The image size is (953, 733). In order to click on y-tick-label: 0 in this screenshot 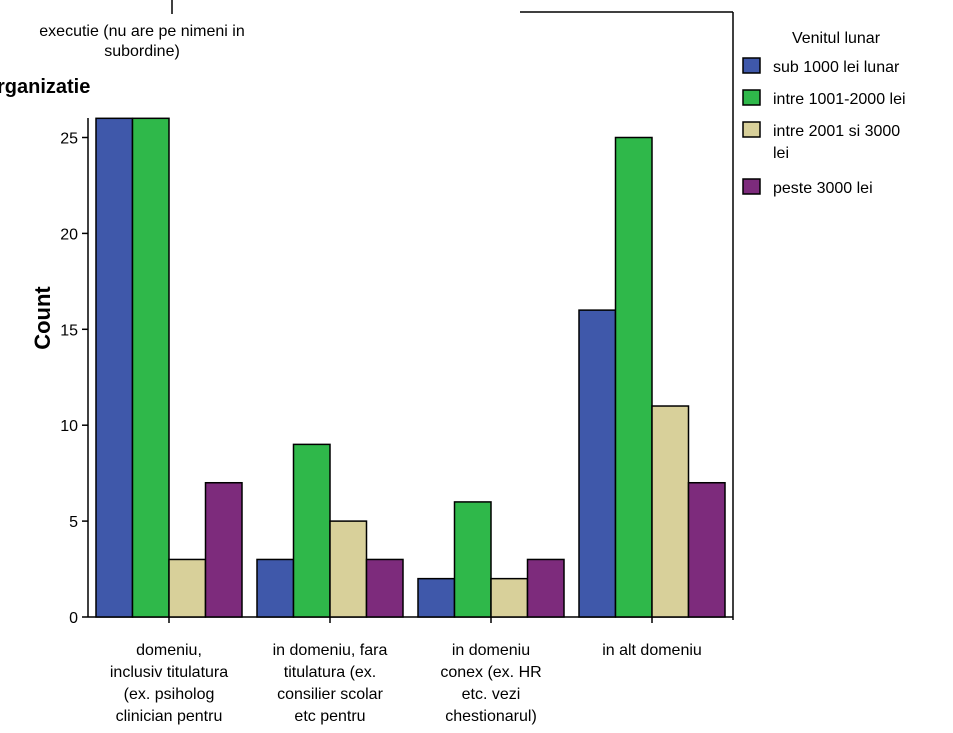, I will do `click(73, 618)`.